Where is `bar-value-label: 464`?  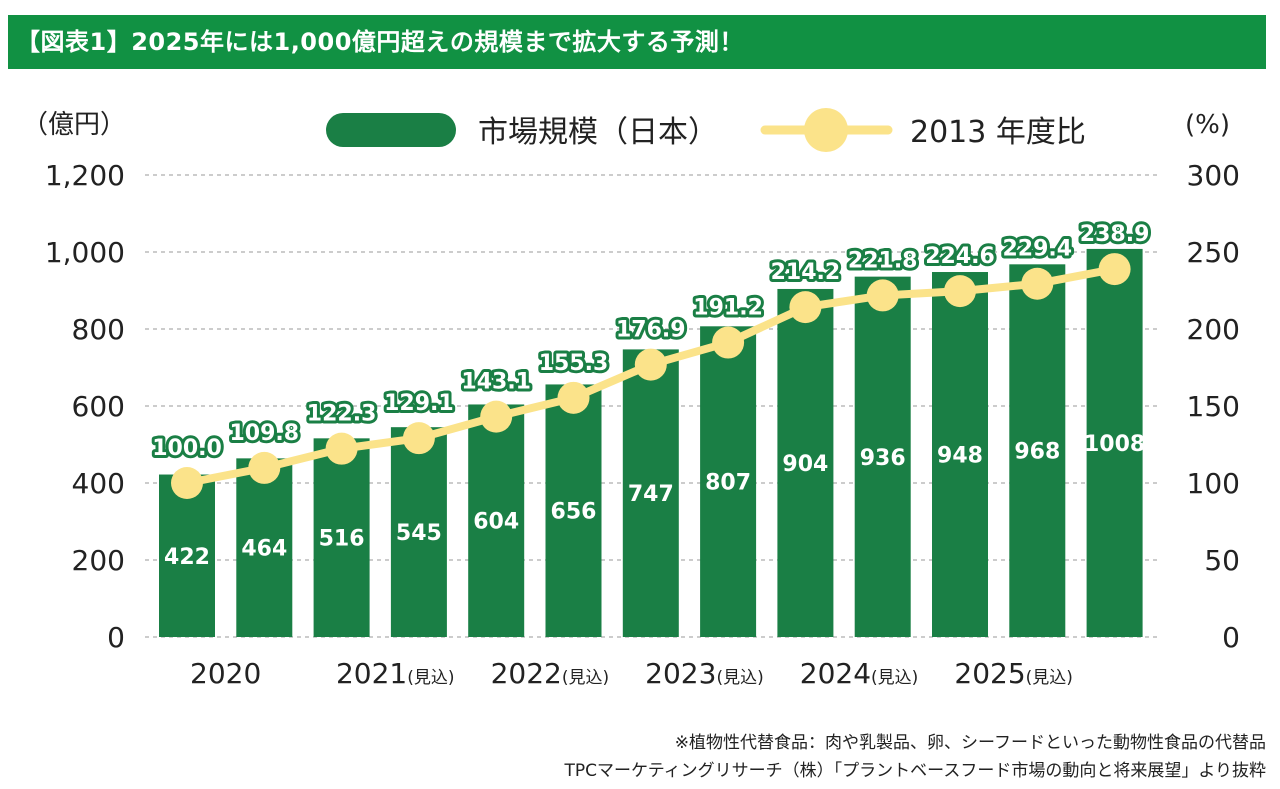
bar-value-label: 464 is located at coordinates (264, 549).